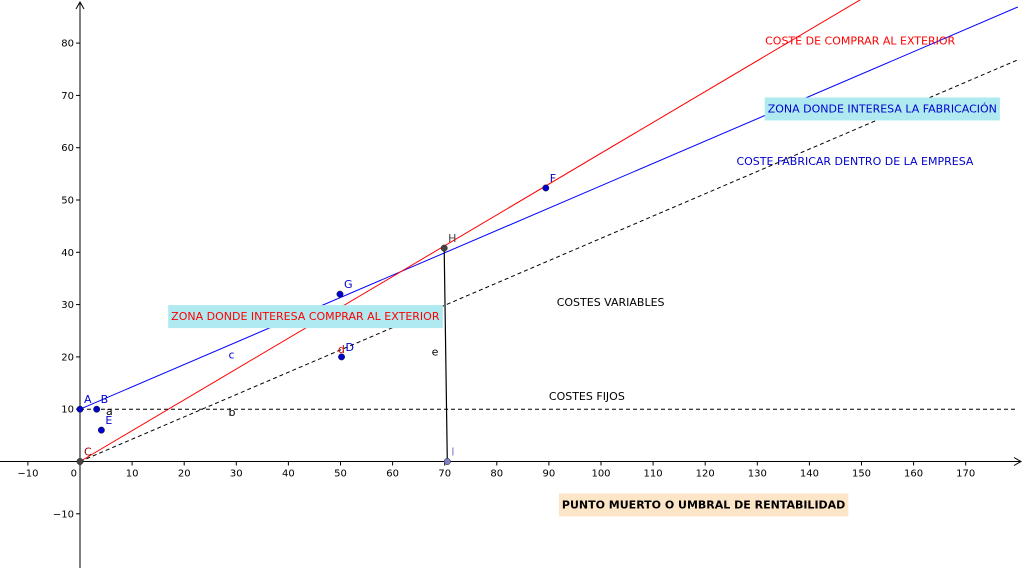  What do you see at coordinates (288, 474) in the screenshot?
I see `x-tick-label: 40` at bounding box center [288, 474].